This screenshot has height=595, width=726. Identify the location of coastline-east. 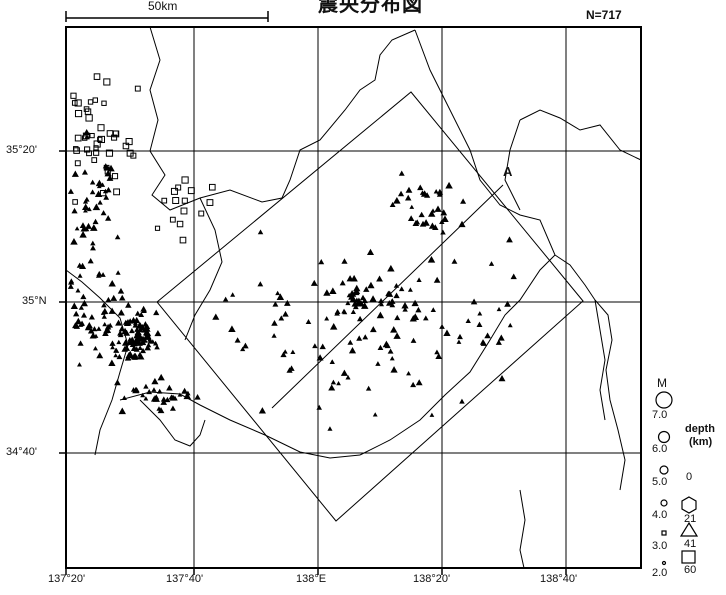
(580, 135).